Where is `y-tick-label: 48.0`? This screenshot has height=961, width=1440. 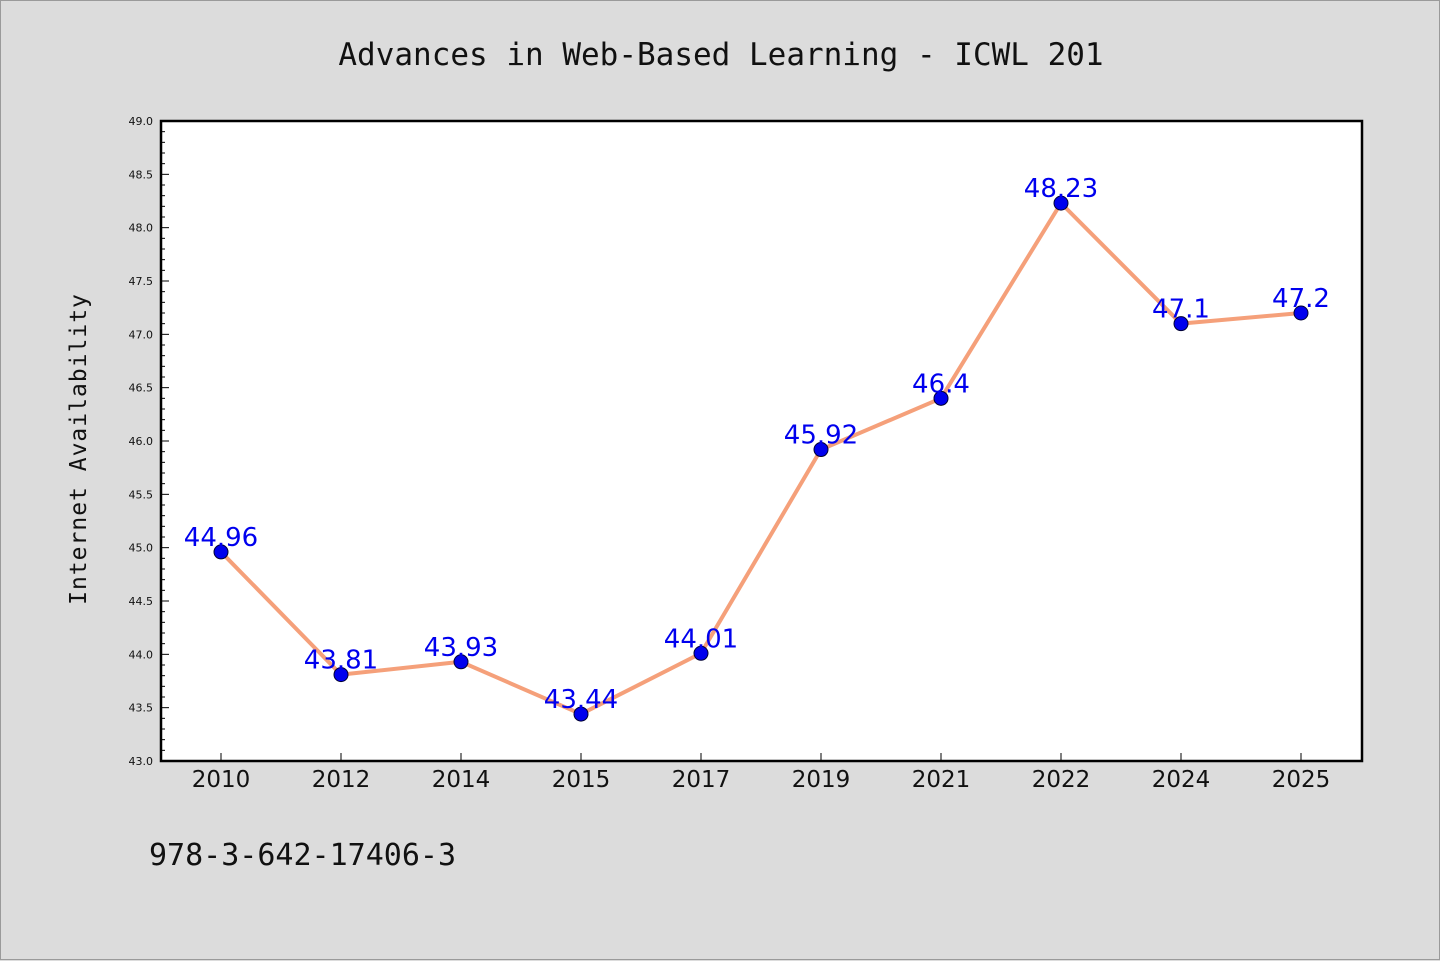
y-tick-label: 48.0 is located at coordinates (141, 228).